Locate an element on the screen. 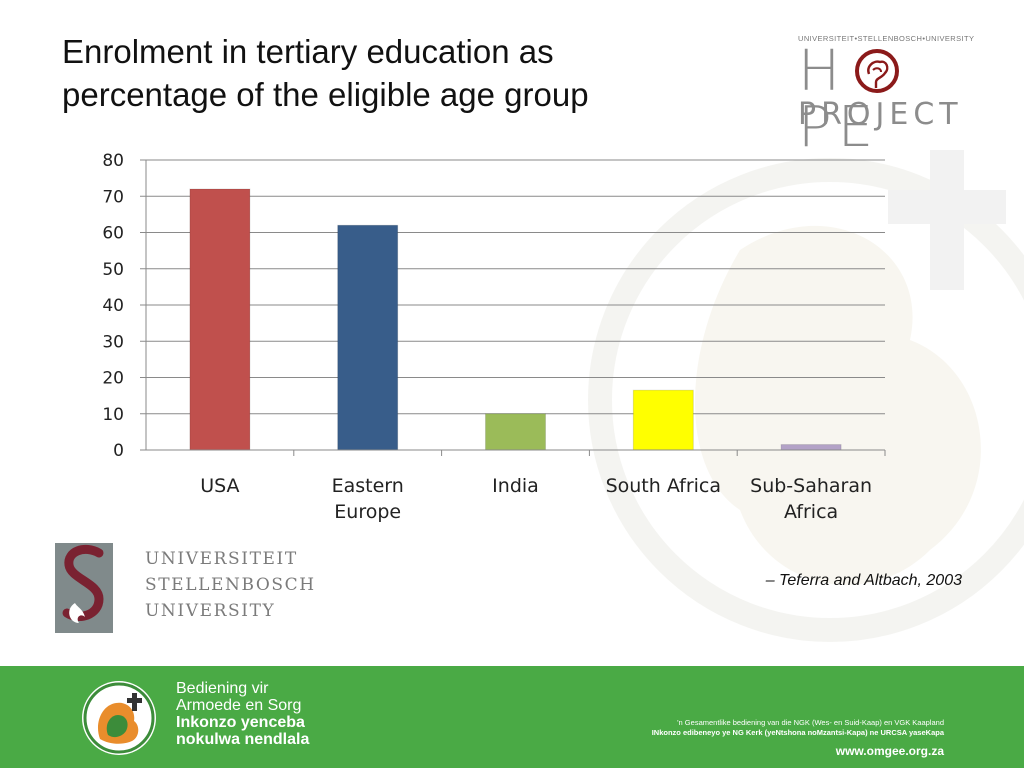 The width and height of the screenshot is (1024, 768). university-name: UNIVERSITEIT STELLENBOSCH UNIVERSITY is located at coordinates (230, 585).